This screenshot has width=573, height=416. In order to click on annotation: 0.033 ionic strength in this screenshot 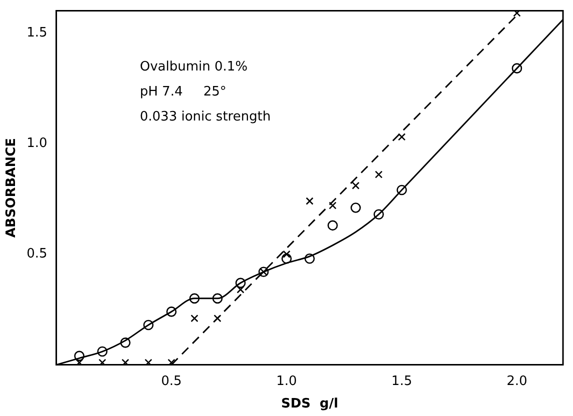, I will do `click(205, 117)`.